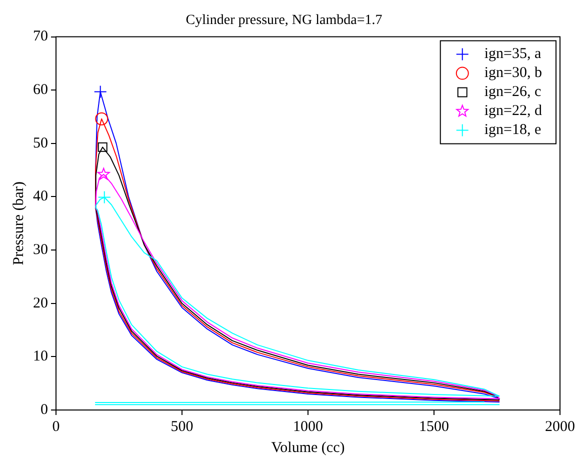 The width and height of the screenshot is (586, 465). What do you see at coordinates (182, 426) in the screenshot?
I see `x-tick-label: 500` at bounding box center [182, 426].